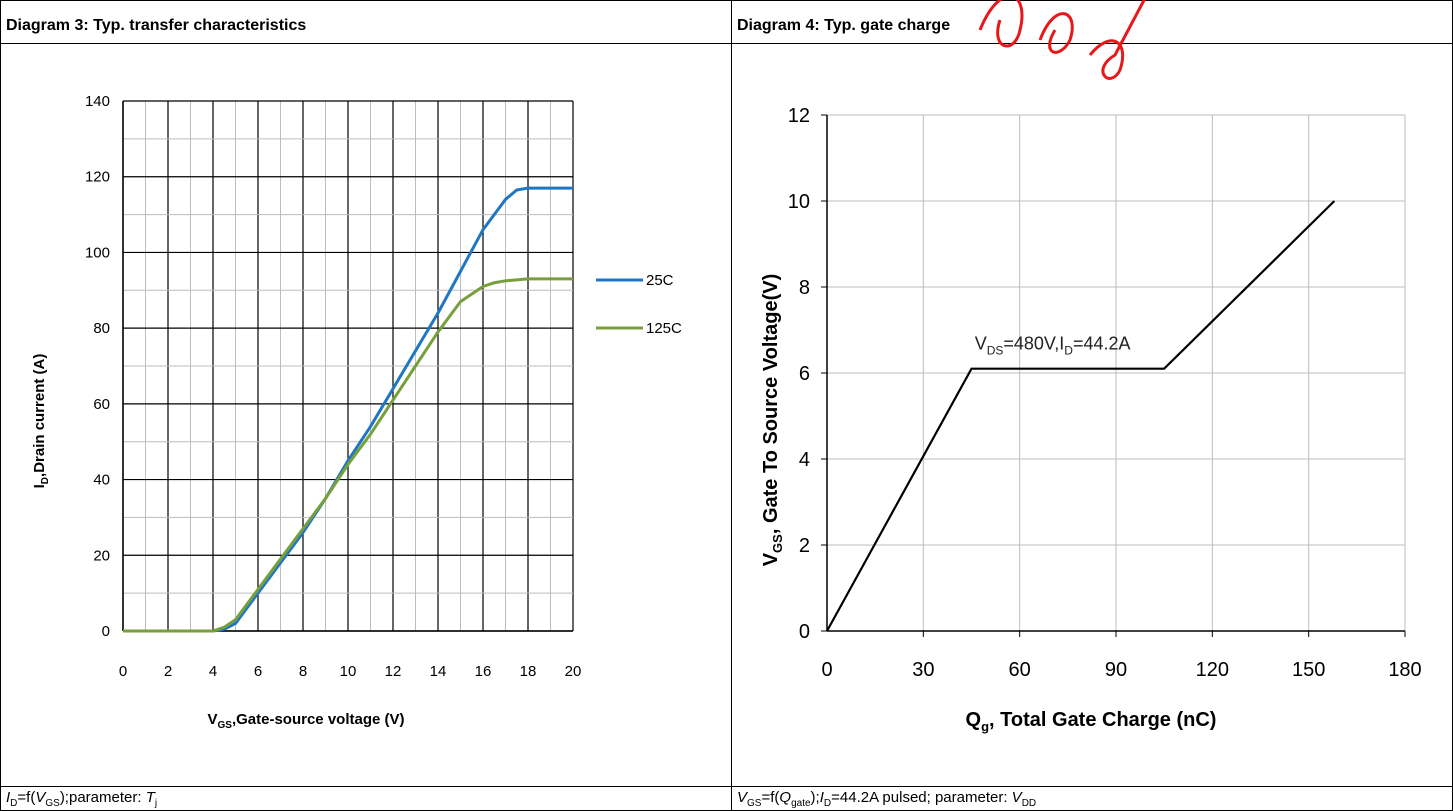 The height and width of the screenshot is (811, 1453). Describe the element at coordinates (639, 304) in the screenshot. I see `chart-legend: 25C 125C` at that location.